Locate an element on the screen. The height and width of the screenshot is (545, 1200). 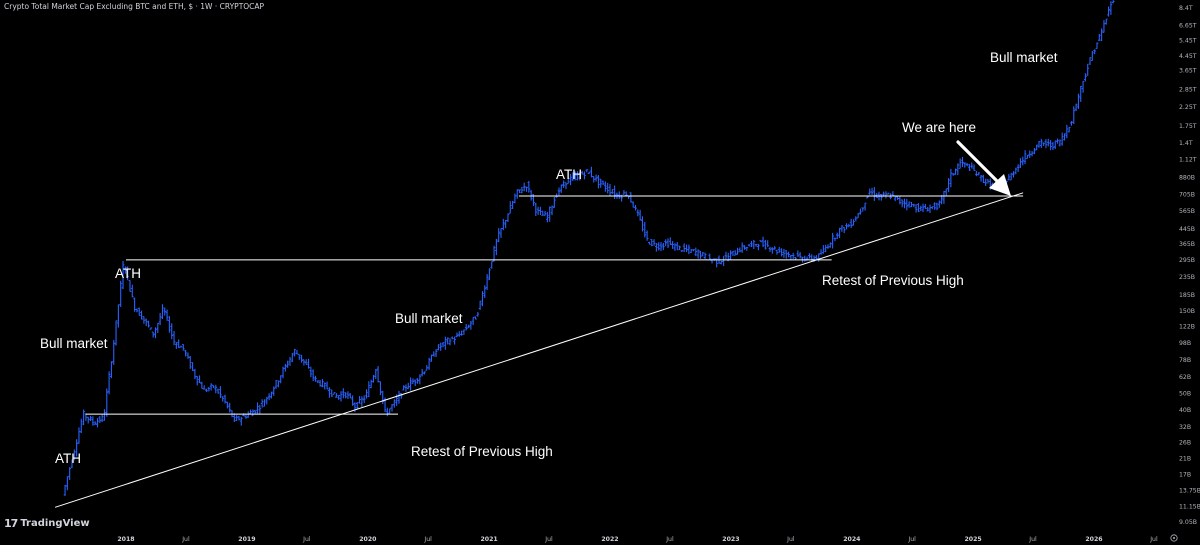
x-tick-label: Jul is located at coordinates (185, 539).